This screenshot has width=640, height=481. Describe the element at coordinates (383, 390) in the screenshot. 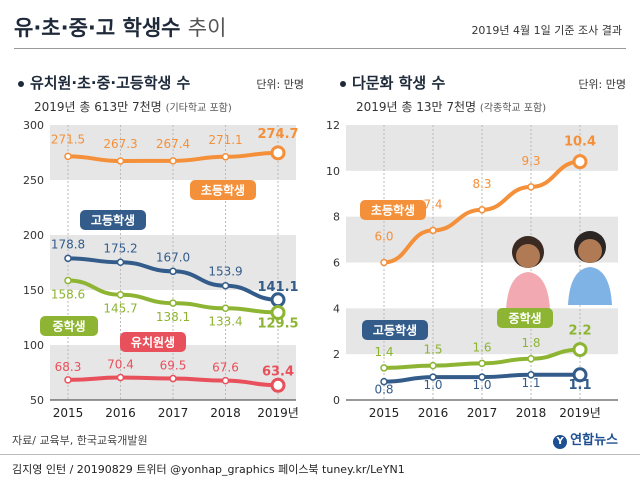

I see `data-label: 0.8` at that location.